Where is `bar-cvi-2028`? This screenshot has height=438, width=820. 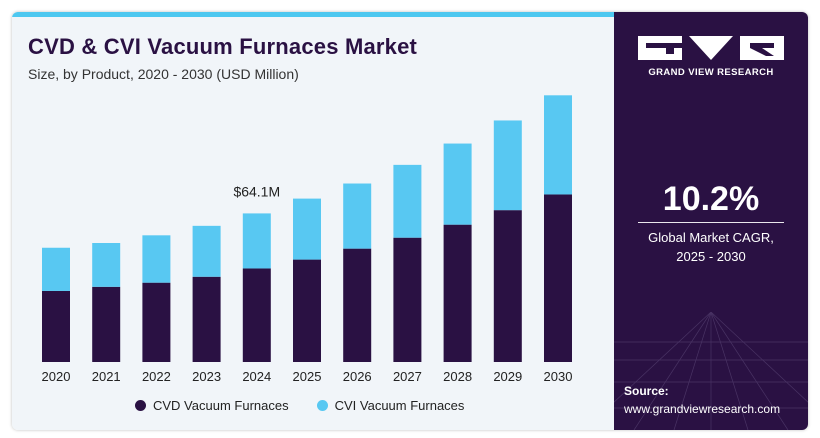 bar-cvi-2028 is located at coordinates (457, 184).